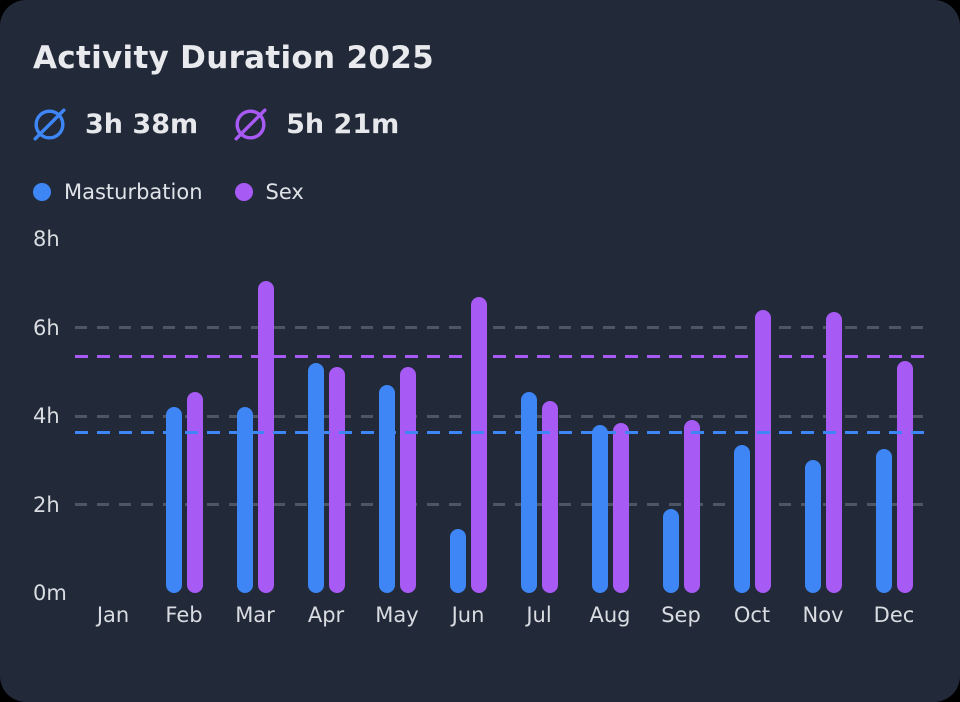  Describe the element at coordinates (142, 124) in the screenshot. I see `average-masturbation-value: 3h 38m` at that location.